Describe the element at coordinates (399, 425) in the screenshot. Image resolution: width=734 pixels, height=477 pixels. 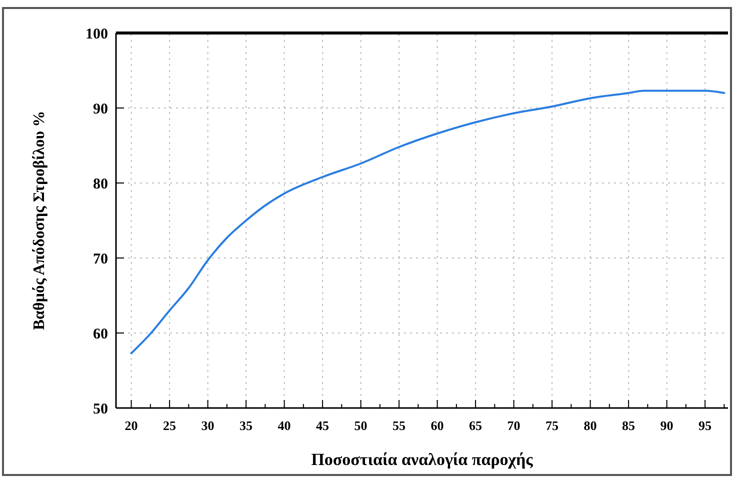
I see `x-tick-label: 55` at that location.